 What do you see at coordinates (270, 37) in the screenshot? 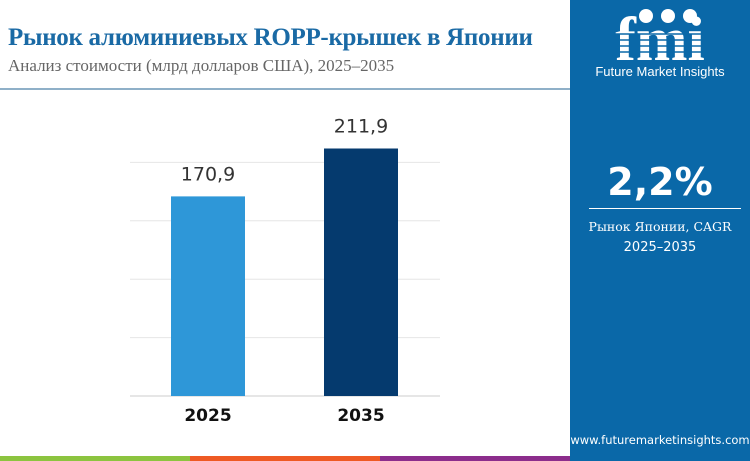
I see `page-title: Рынок алюминиевых ROPP-крышек в Японии` at bounding box center [270, 37].